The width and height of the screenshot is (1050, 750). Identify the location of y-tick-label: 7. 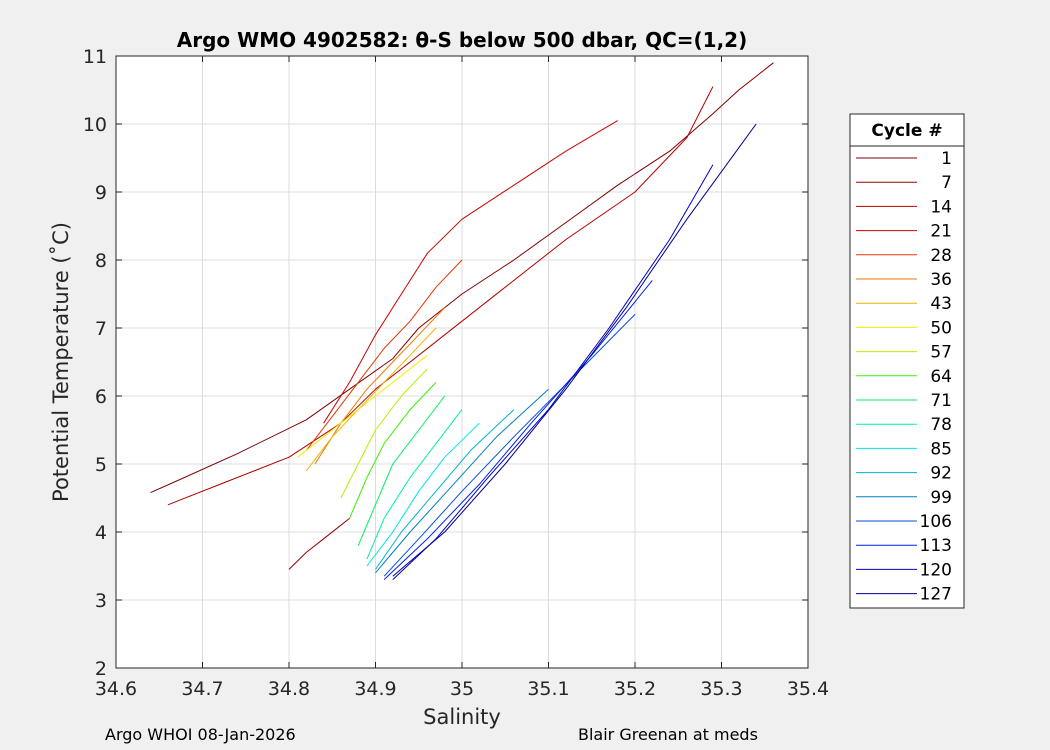
(101, 329).